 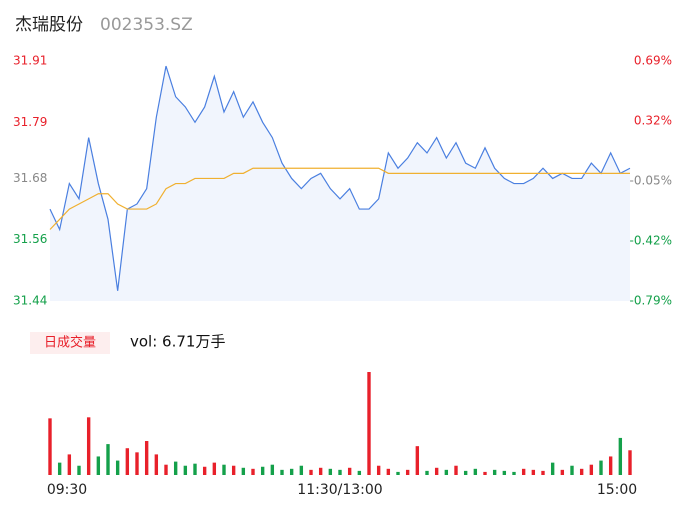 What do you see at coordinates (177, 342) in the screenshot?
I see `volume-text: vol: 6.71万手` at bounding box center [177, 342].